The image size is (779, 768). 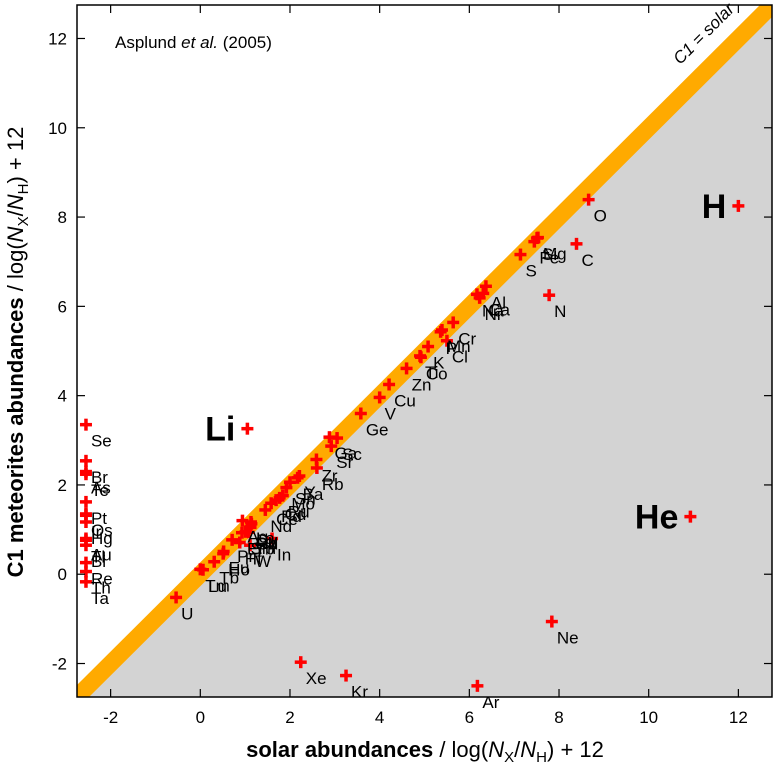 What do you see at coordinates (85, 521) in the screenshot?
I see `data-point-hg` at bounding box center [85, 521].